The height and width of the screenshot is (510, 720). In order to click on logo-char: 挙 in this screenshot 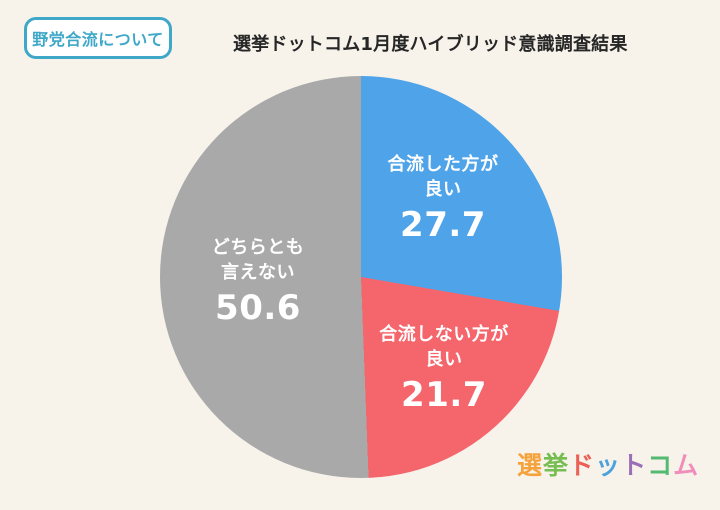, I will do `click(556, 465)`.